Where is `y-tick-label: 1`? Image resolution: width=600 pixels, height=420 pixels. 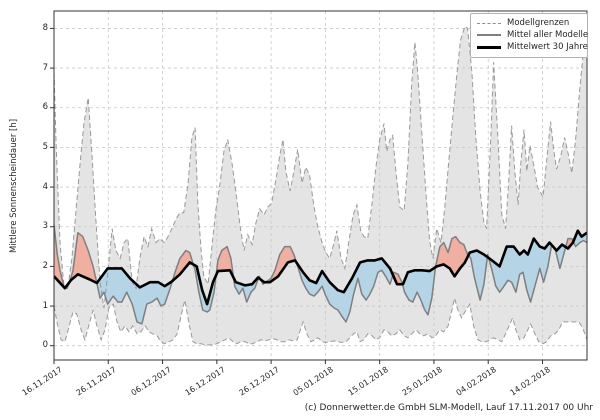
y-tick-label: 1 is located at coordinates (45, 305).